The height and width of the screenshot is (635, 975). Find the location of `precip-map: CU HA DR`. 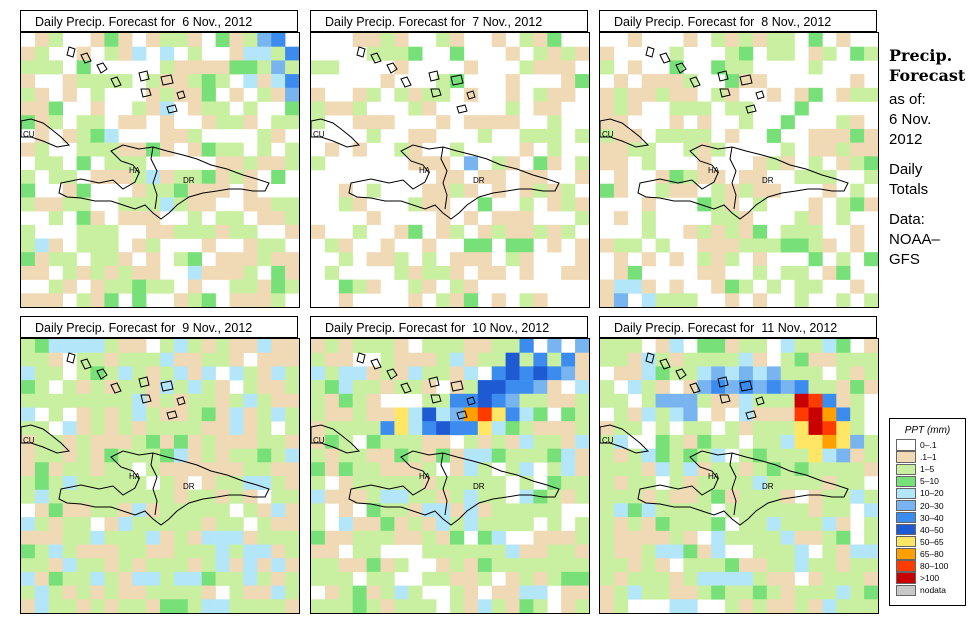

precip-map: CU HA DR is located at coordinates (450, 170).